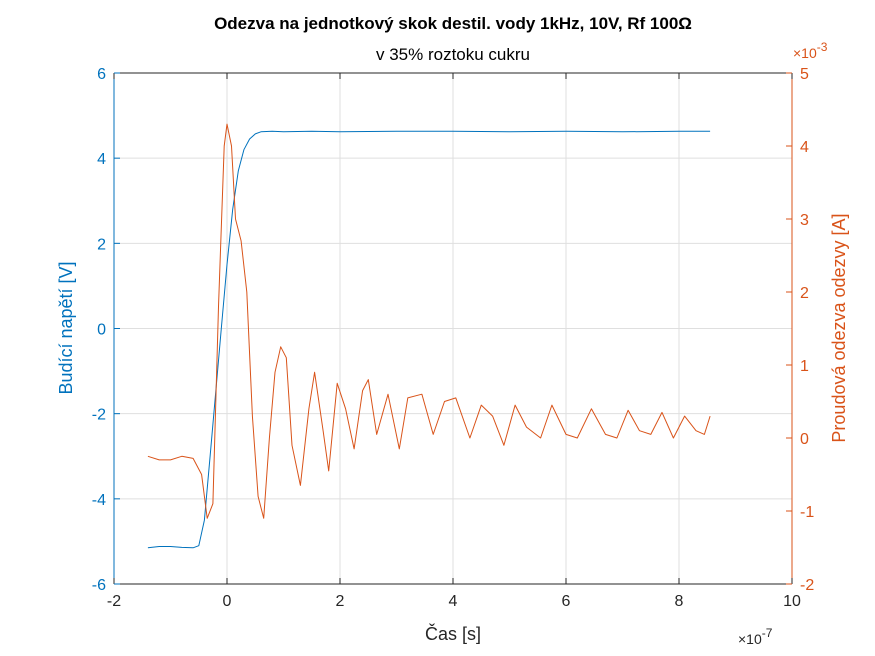 The image size is (875, 656). What do you see at coordinates (101, 74) in the screenshot?
I see `y-left-tick-label: 6` at bounding box center [101, 74].